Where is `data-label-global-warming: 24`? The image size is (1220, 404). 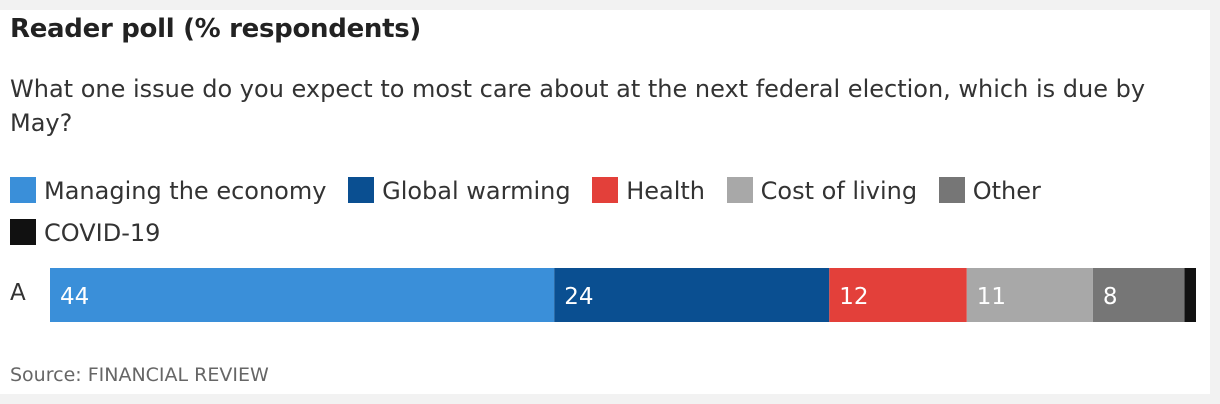
data-label-global-warming: 24 is located at coordinates (578, 297).